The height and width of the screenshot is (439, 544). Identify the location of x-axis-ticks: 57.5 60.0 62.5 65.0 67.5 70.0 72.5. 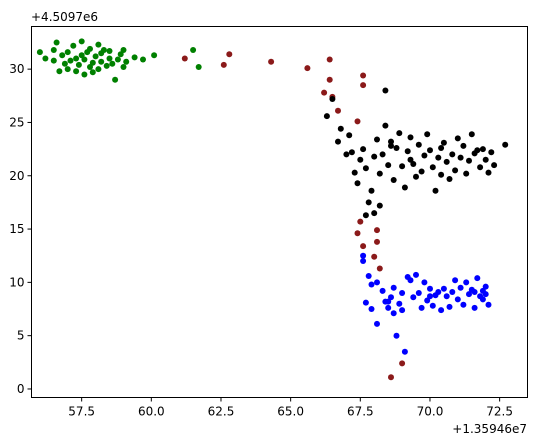
(290, 408).